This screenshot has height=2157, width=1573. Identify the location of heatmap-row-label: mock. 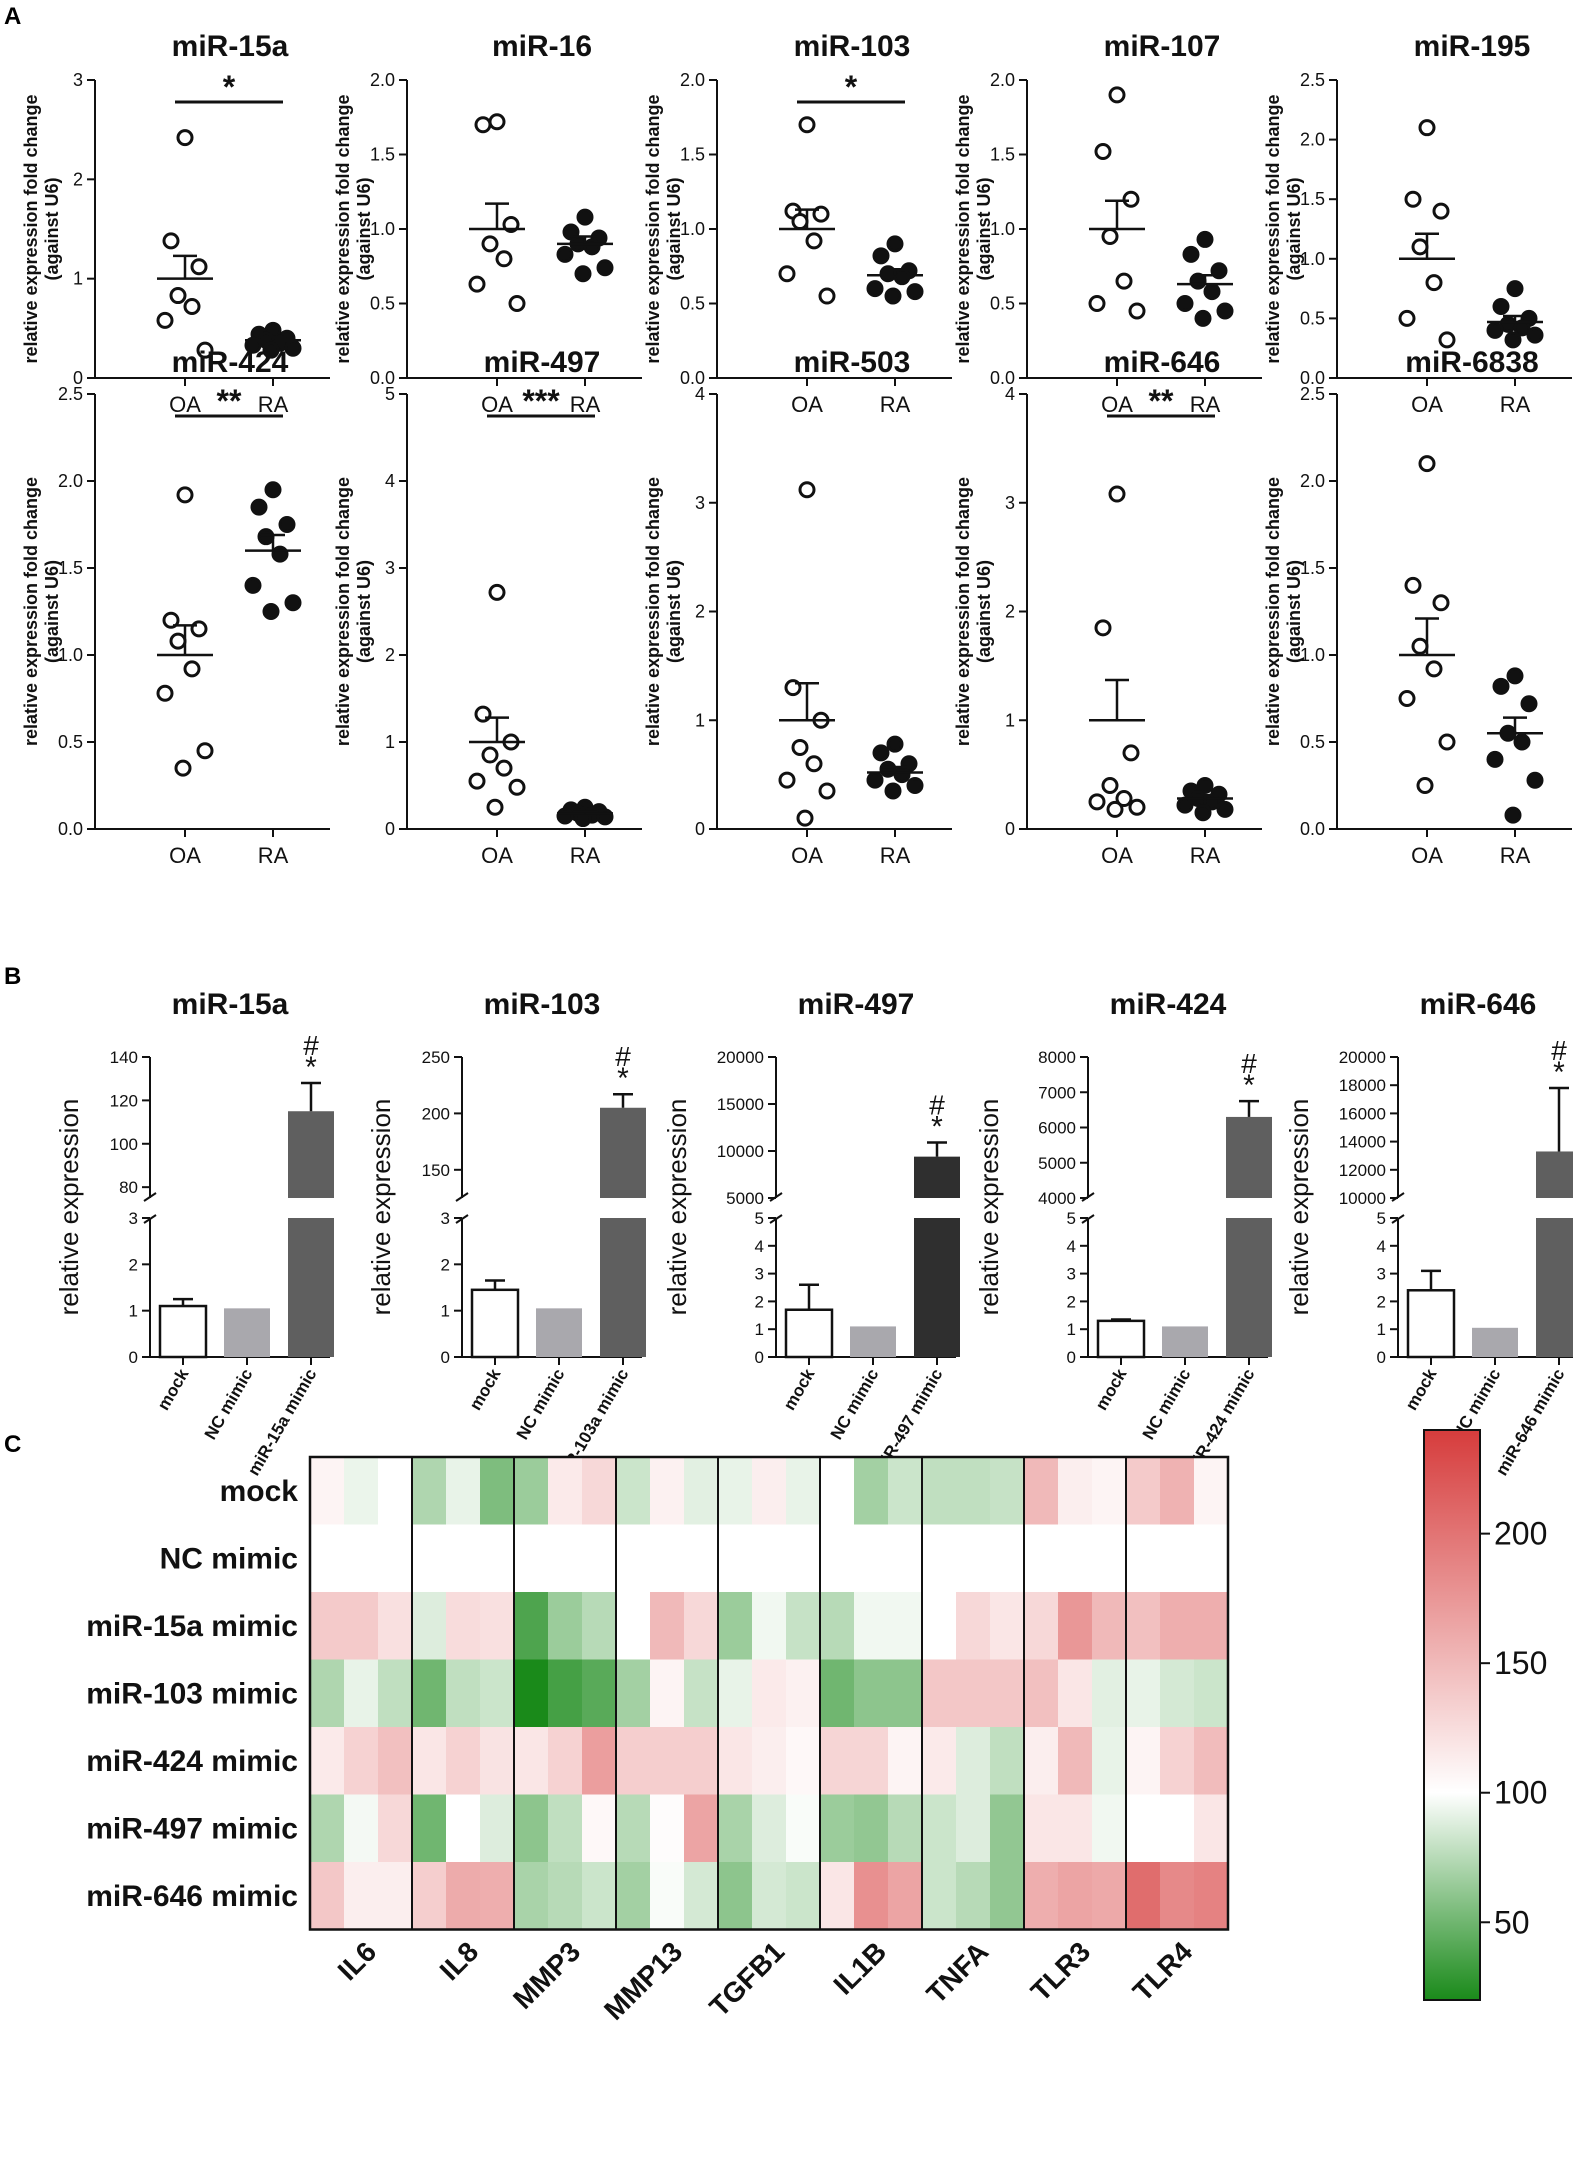
(259, 1491).